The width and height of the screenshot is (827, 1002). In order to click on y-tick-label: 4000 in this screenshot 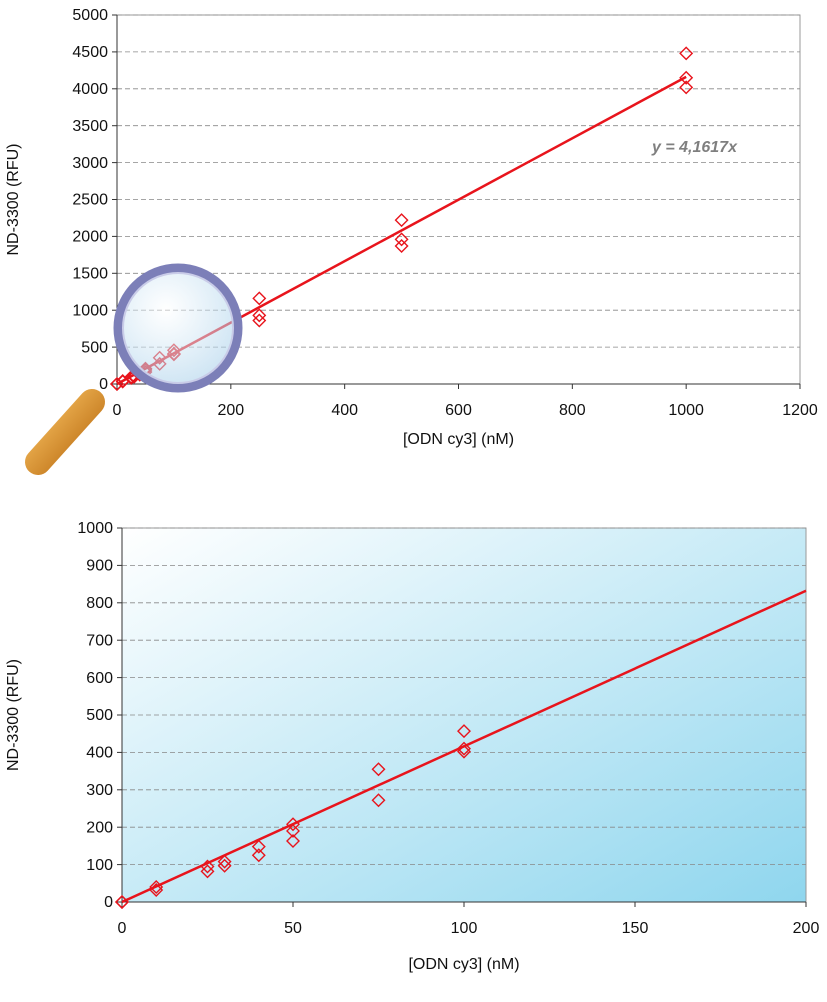, I will do `click(90, 89)`.